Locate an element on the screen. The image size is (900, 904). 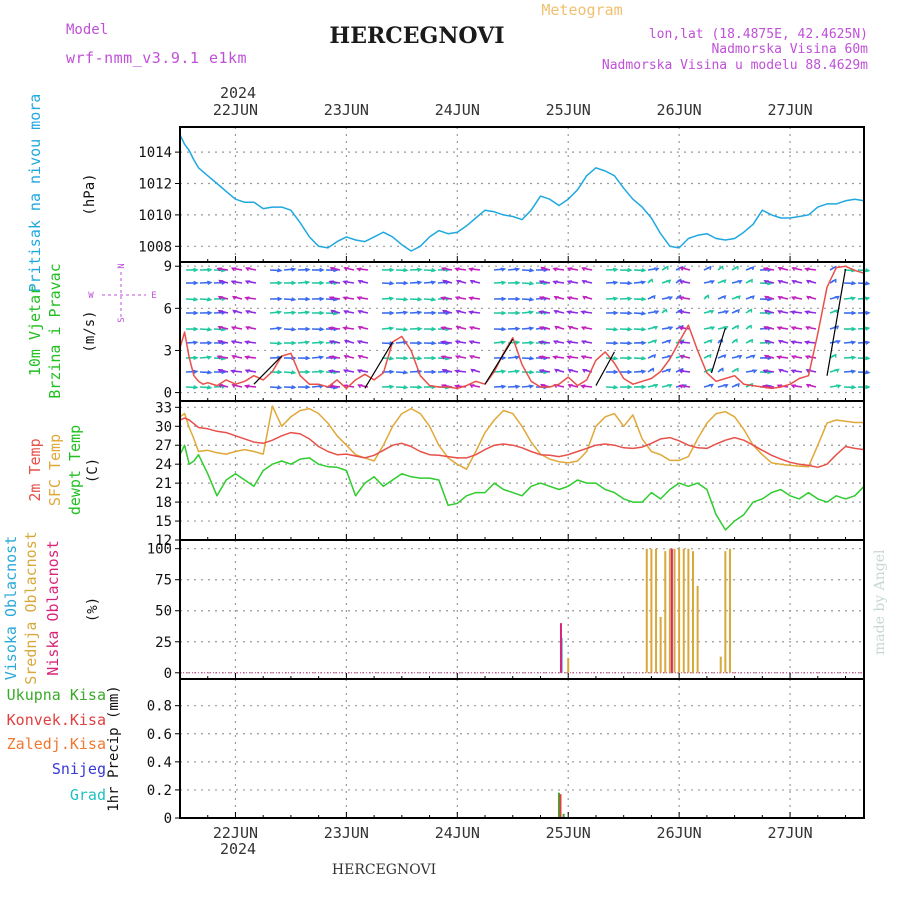
date-label-bottom: 27JUN is located at coordinates (789, 833).